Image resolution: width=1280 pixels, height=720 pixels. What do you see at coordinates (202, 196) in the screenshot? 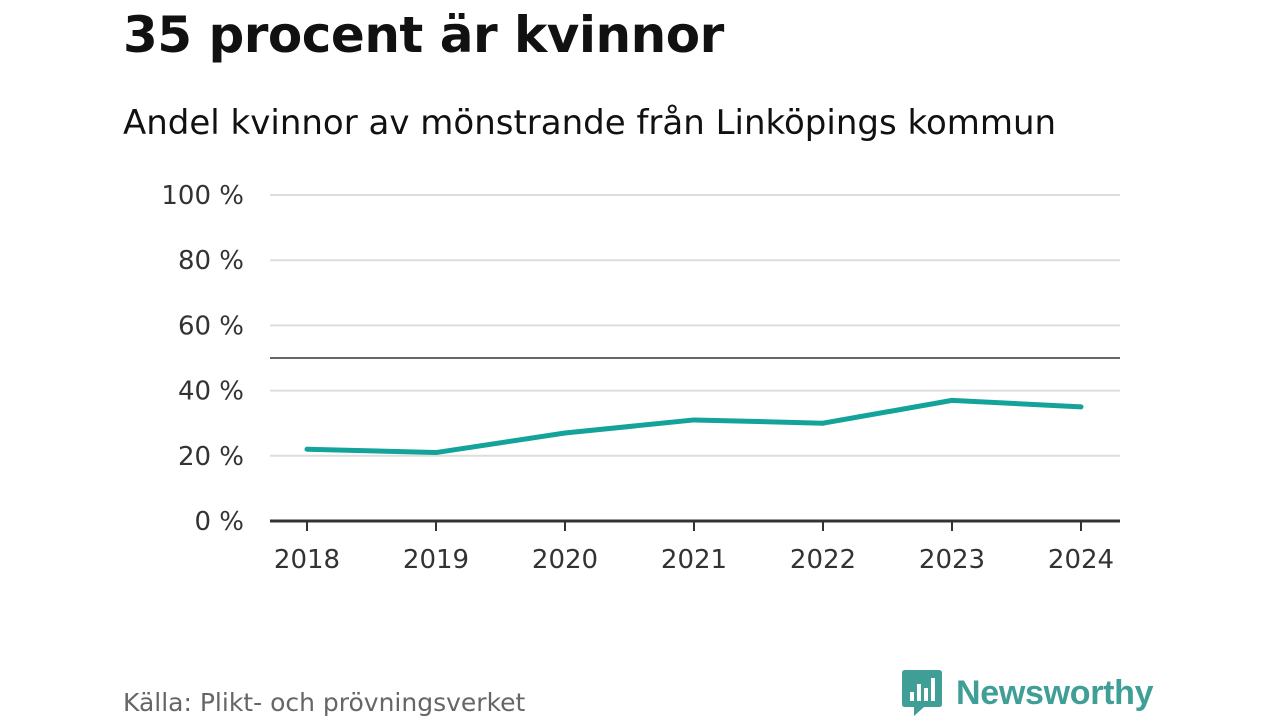
I see `y-tick-label: 100 %` at bounding box center [202, 196].